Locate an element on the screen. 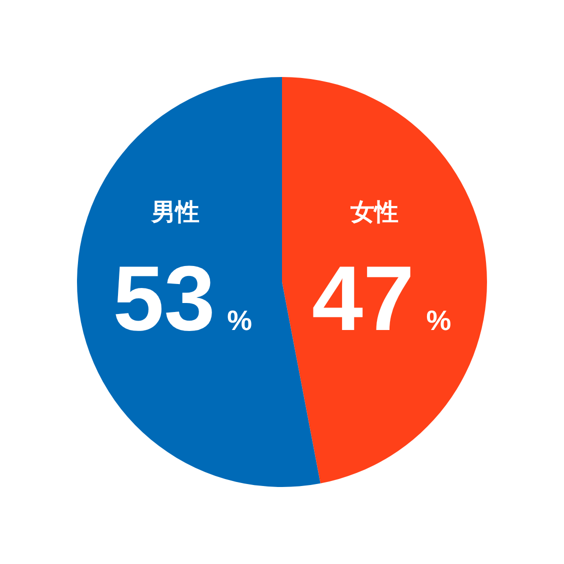  slice-label: 男性 is located at coordinates (175, 212).